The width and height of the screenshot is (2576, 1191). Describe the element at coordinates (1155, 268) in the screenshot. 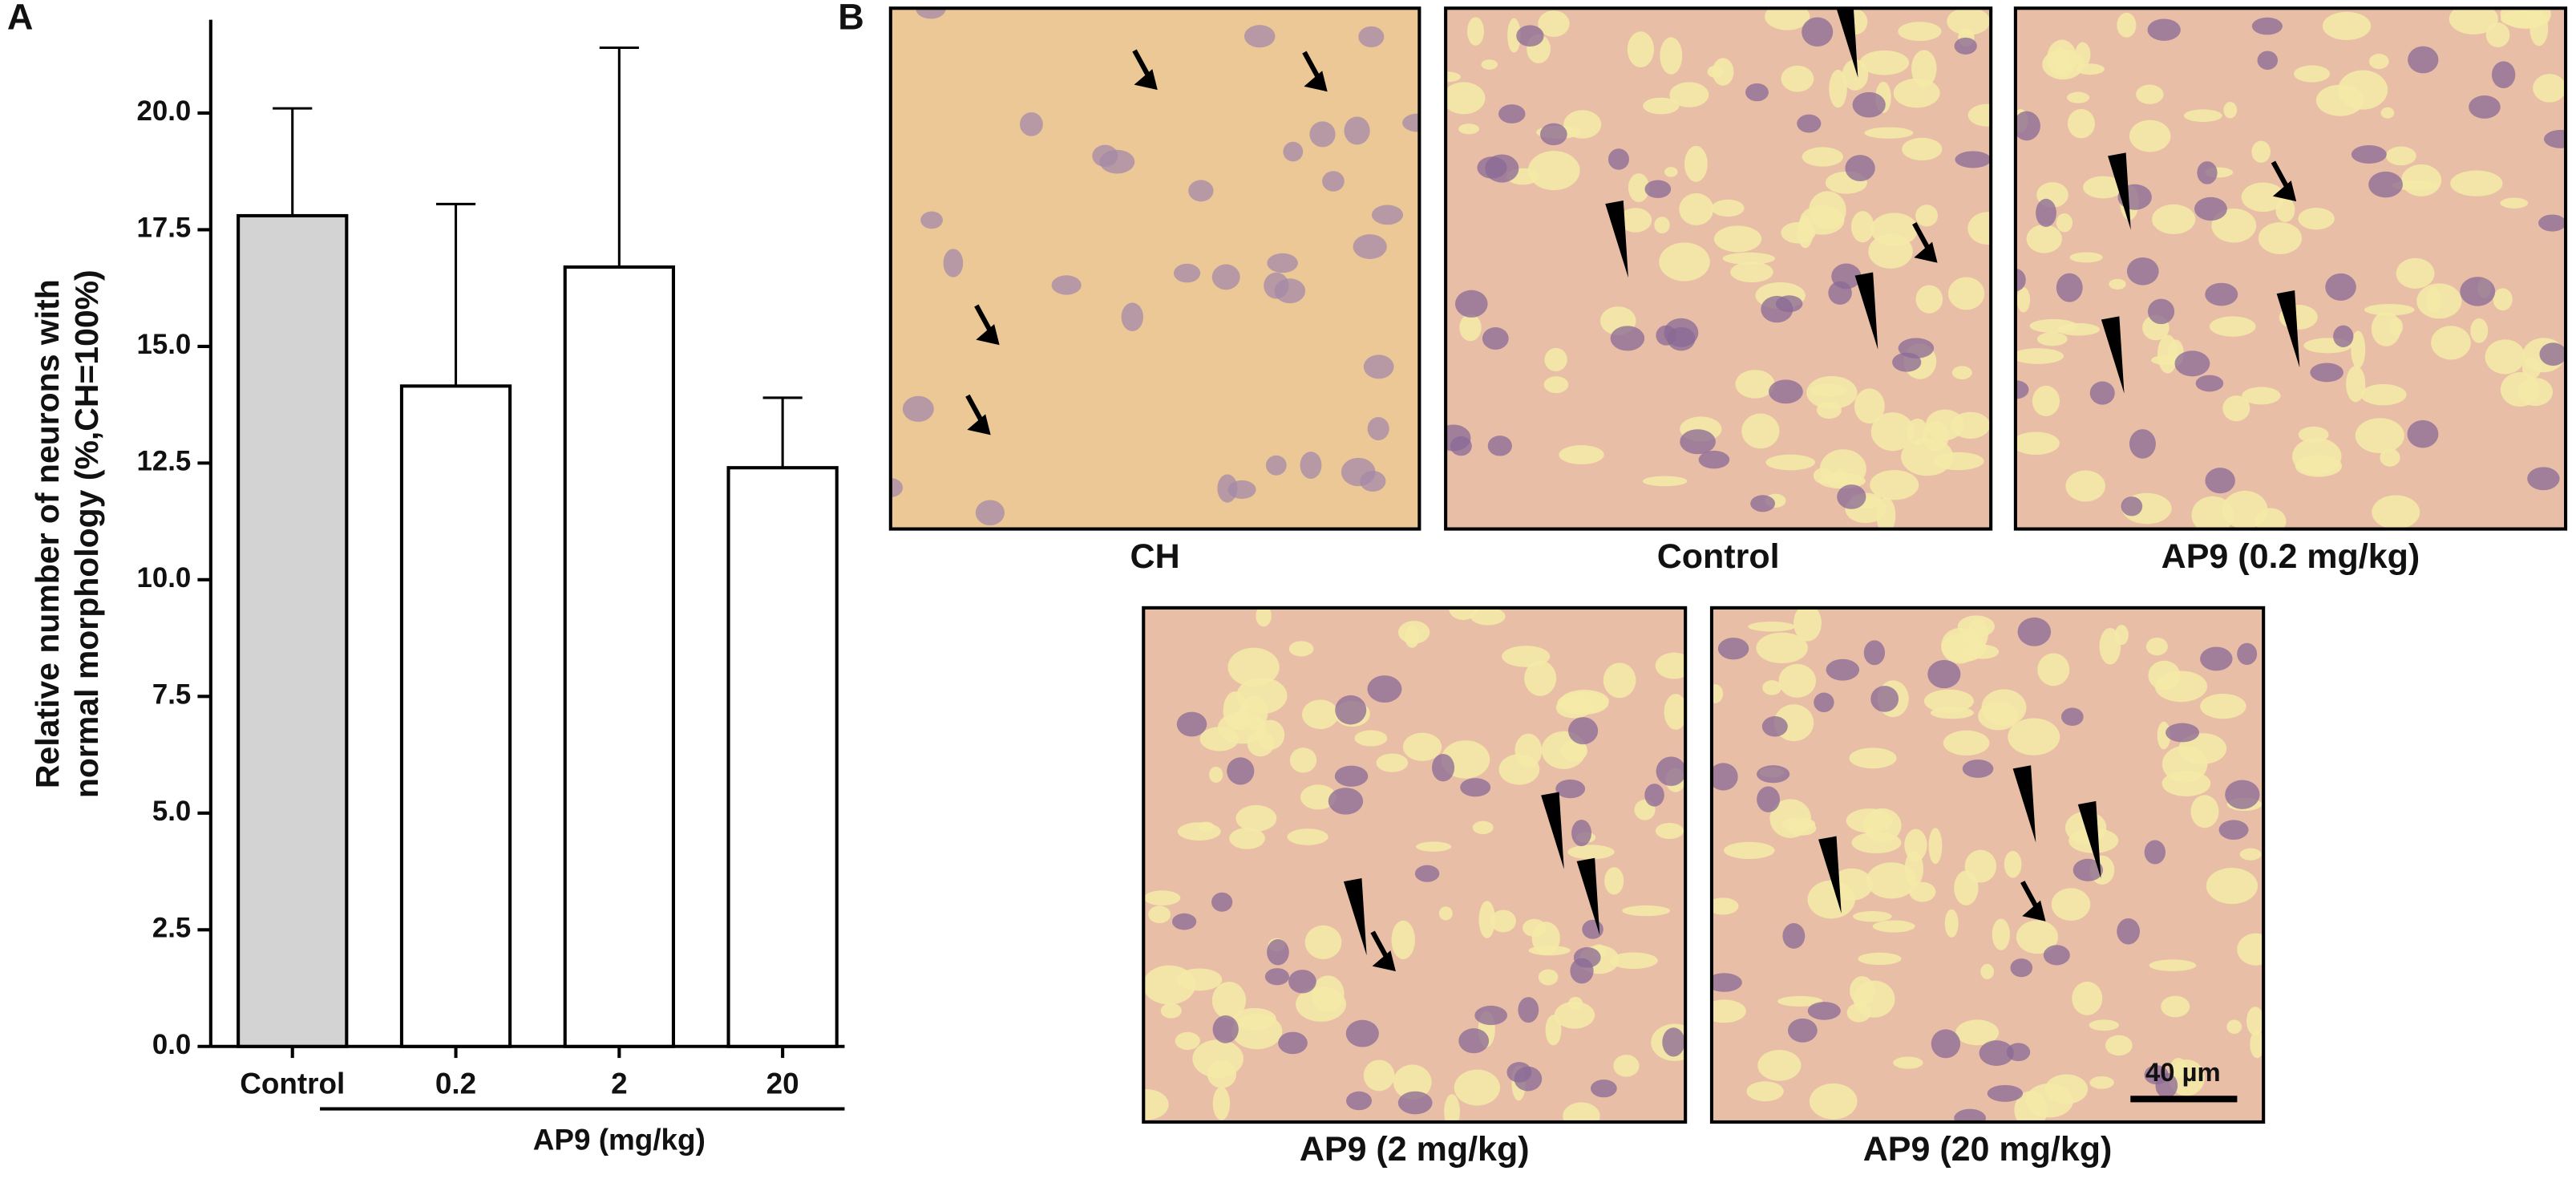

I see `micrograph-bg` at that location.